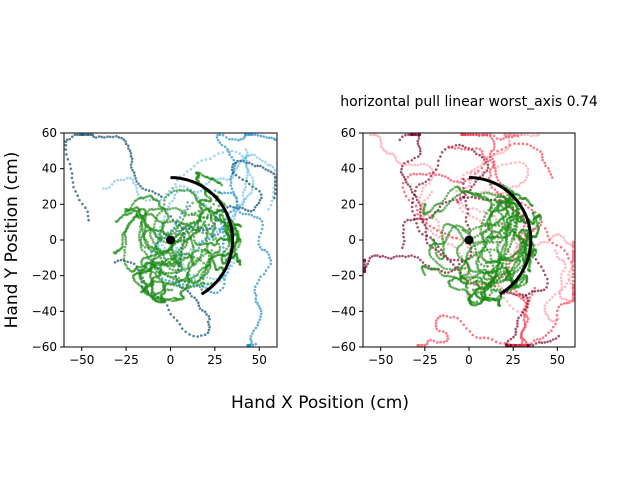 The height and width of the screenshot is (480, 640). Describe the element at coordinates (171, 360) in the screenshot. I see `x-tick-label: 0` at that location.